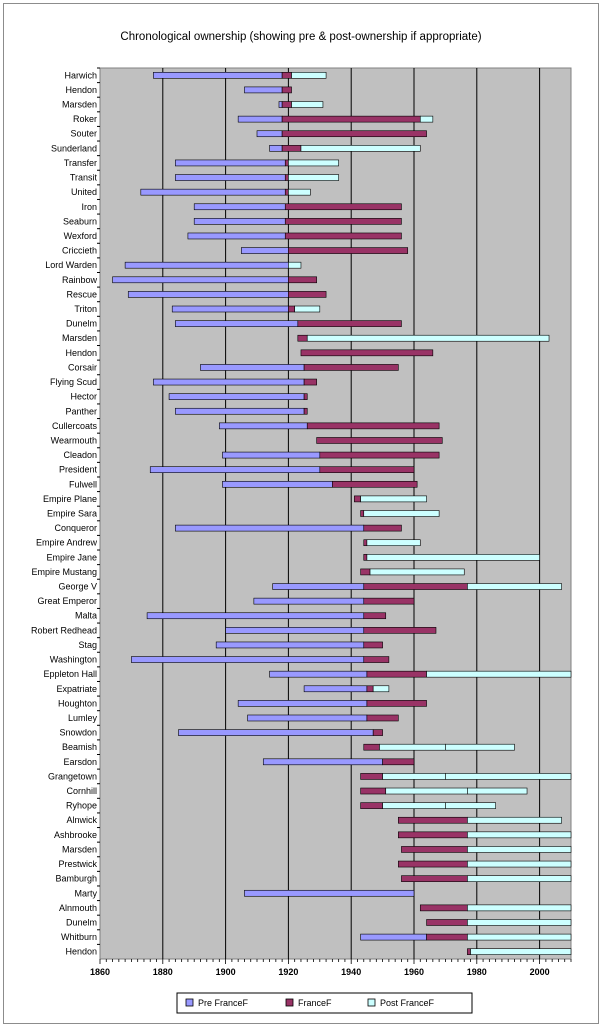 This screenshot has height=1025, width=600. Describe the element at coordinates (86, 893) in the screenshot. I see `category-label: Marty` at that location.